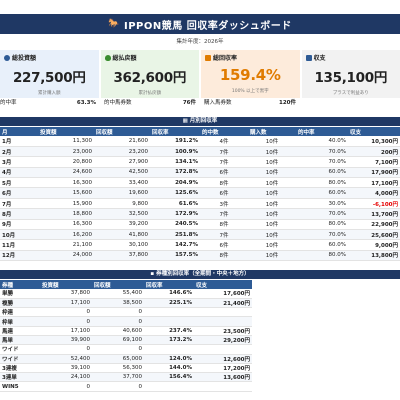  I want to click on column-header: 的中率, so click(322, 131).